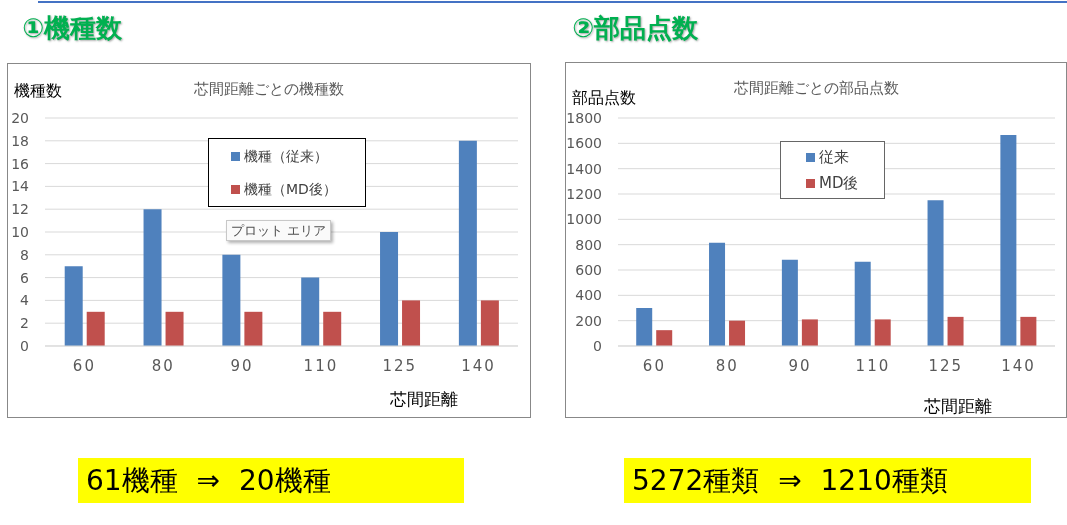 This screenshot has height=525, width=1067. What do you see at coordinates (24, 254) in the screenshot?
I see `y-tick-label: 8` at bounding box center [24, 254].